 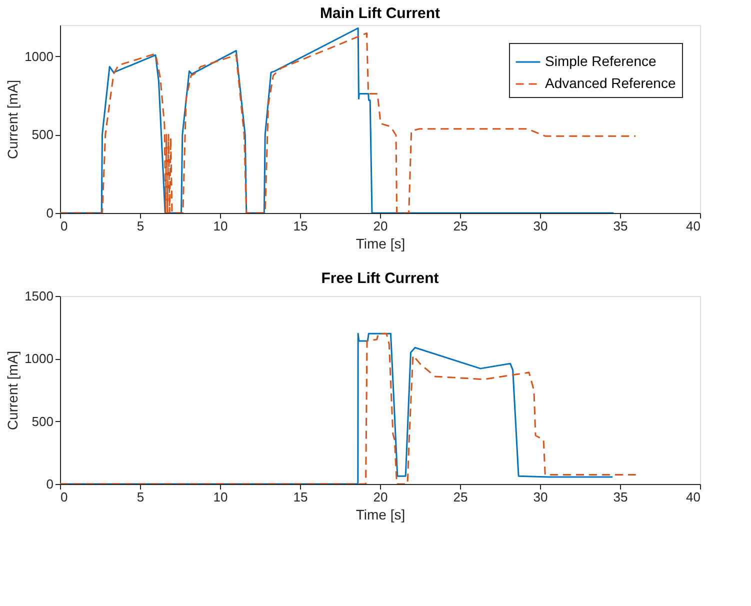 What do you see at coordinates (610, 83) in the screenshot?
I see `legend-label: Advanced Reference` at bounding box center [610, 83].